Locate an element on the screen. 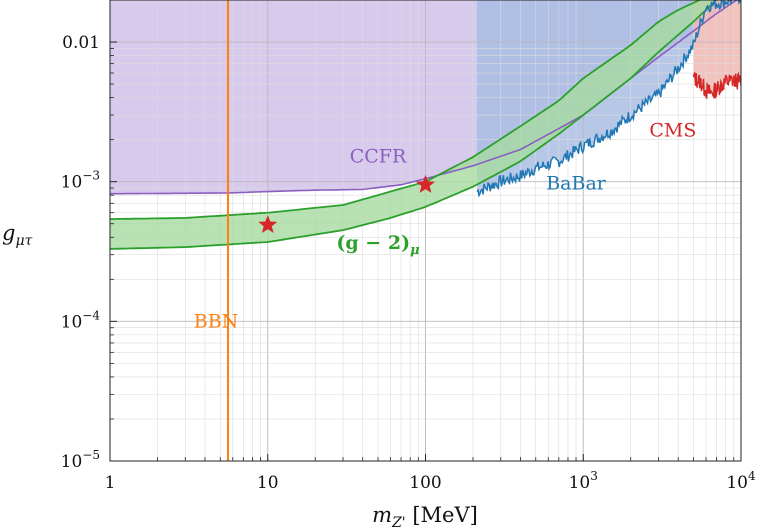  line-babar is located at coordinates (608, 99).